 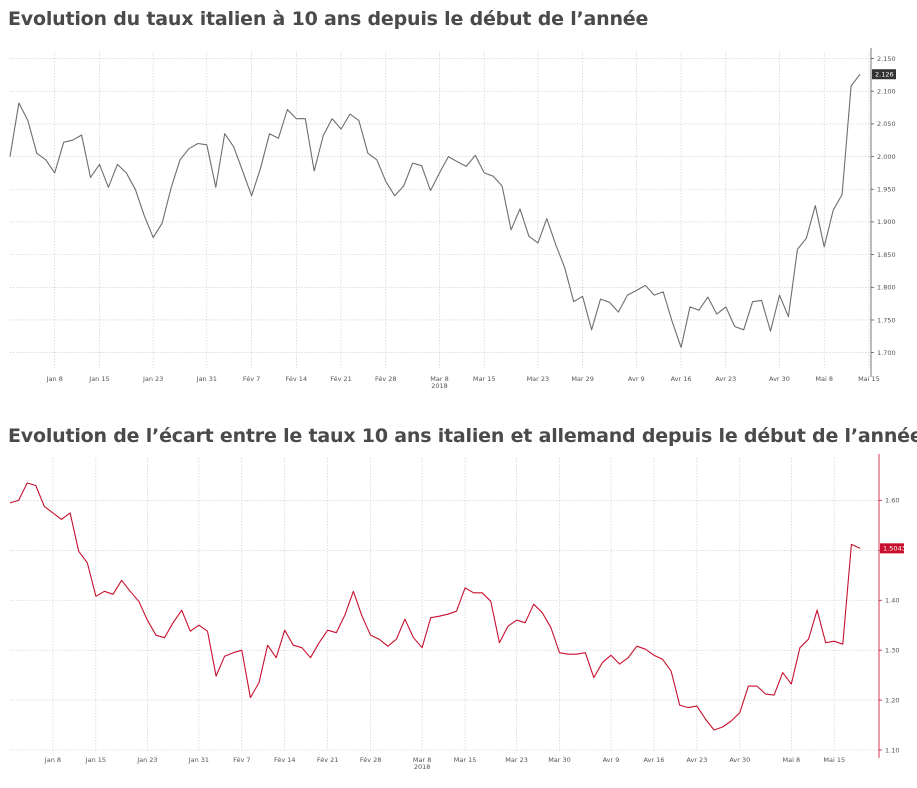 I want to click on last-value-label: 1.5043, so click(x=894, y=549).